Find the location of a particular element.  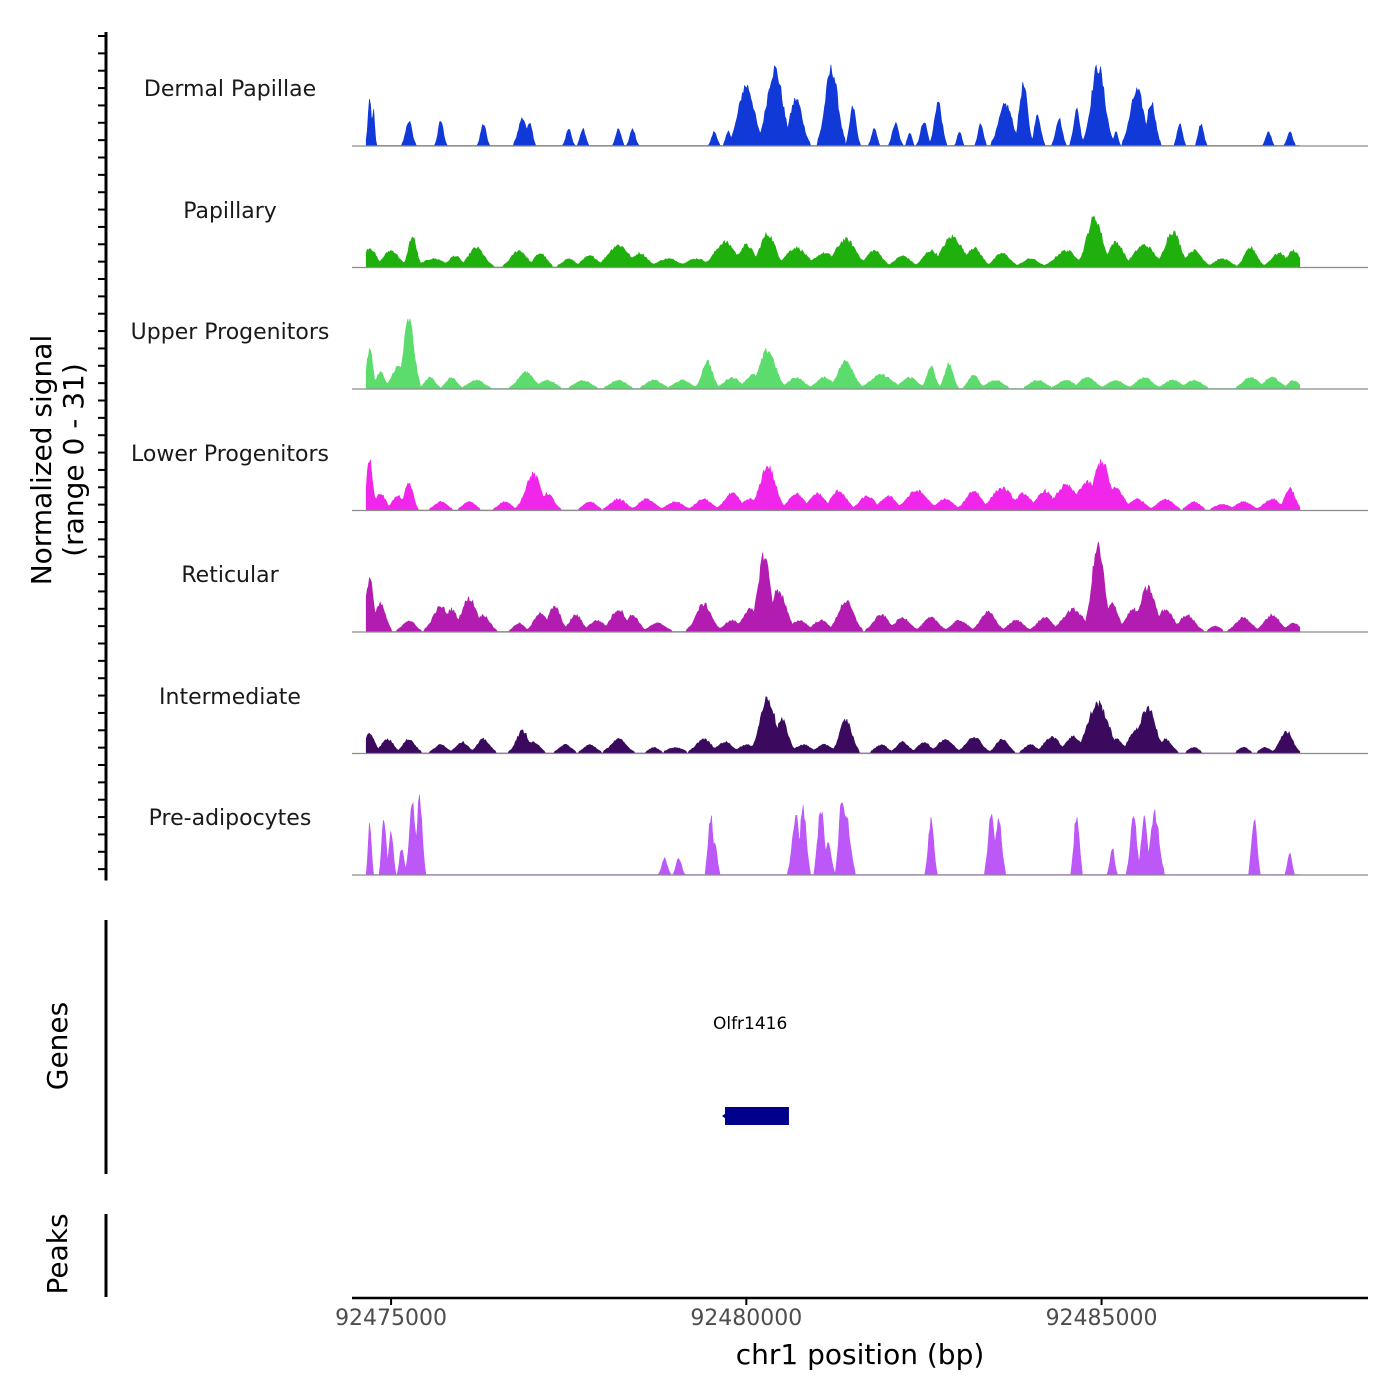

x-axis-title: chr1 position (bp) is located at coordinates (860, 1354).